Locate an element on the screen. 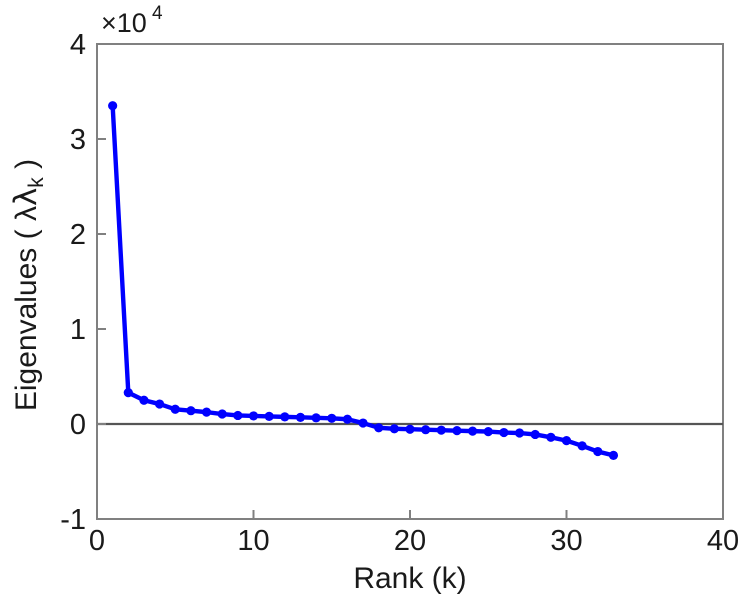 This screenshot has width=743, height=600. x-tick-label: 30 is located at coordinates (566, 541).